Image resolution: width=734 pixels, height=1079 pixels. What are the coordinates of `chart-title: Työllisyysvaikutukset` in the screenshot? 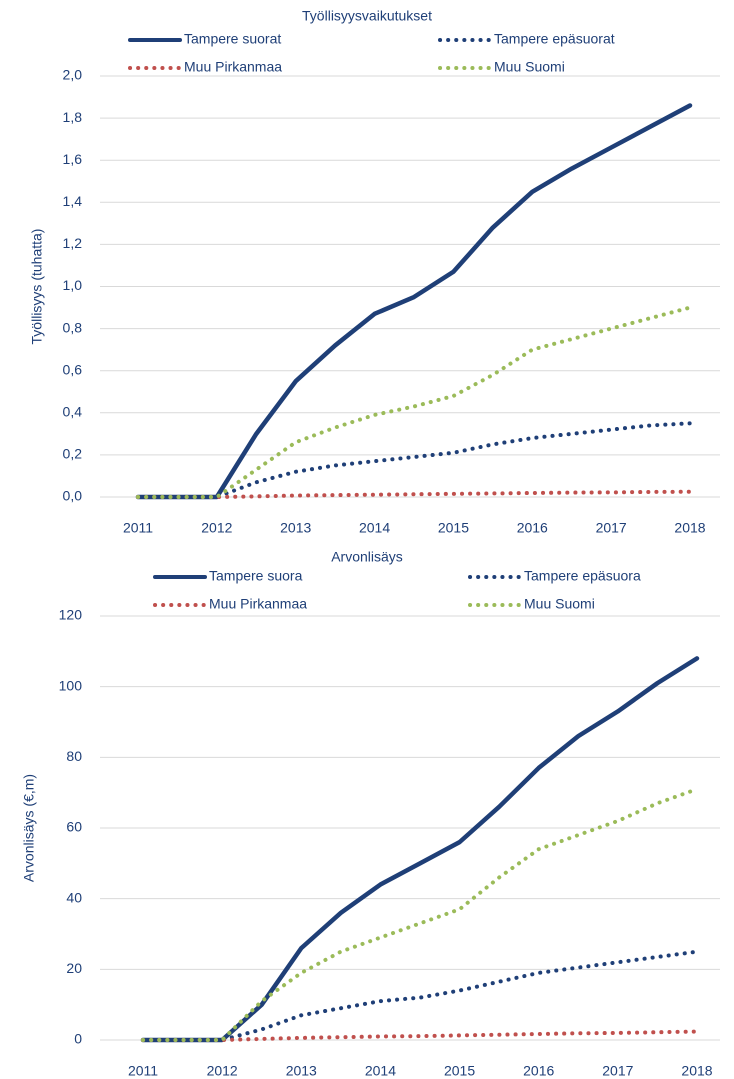 It's located at (367, 16).